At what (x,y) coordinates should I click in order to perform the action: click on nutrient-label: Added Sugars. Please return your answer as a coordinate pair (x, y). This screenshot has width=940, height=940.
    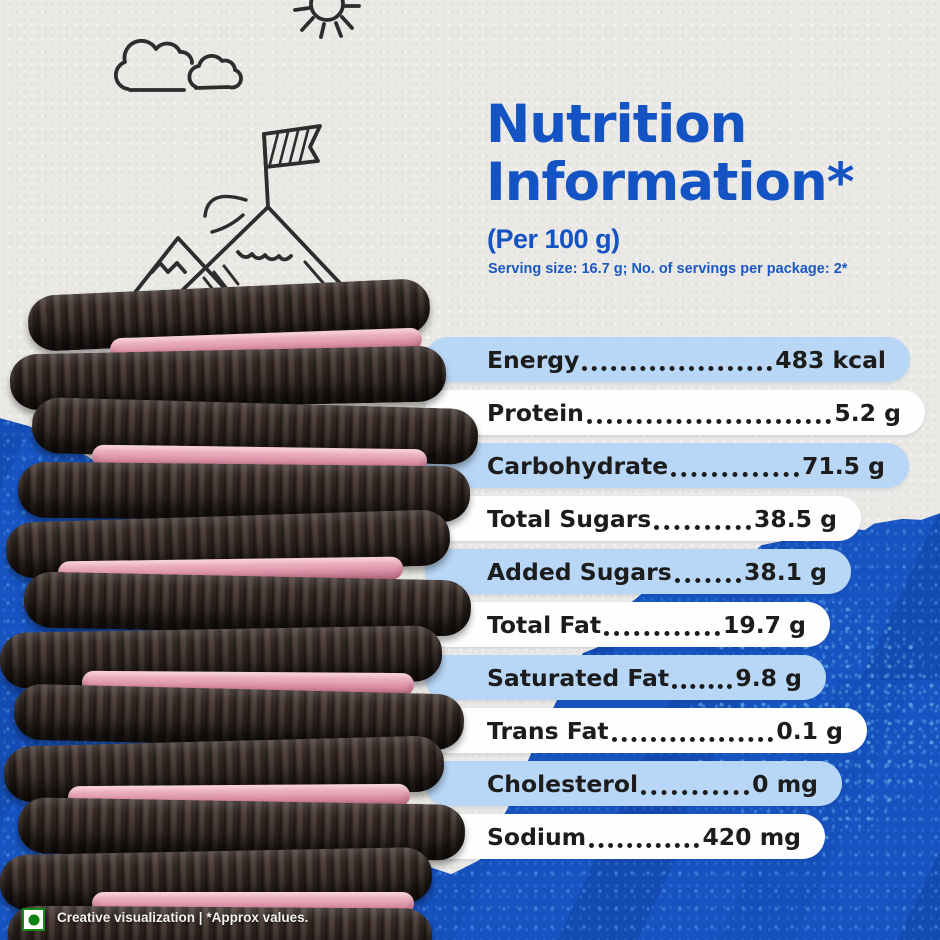
    Looking at the image, I should click on (579, 571).